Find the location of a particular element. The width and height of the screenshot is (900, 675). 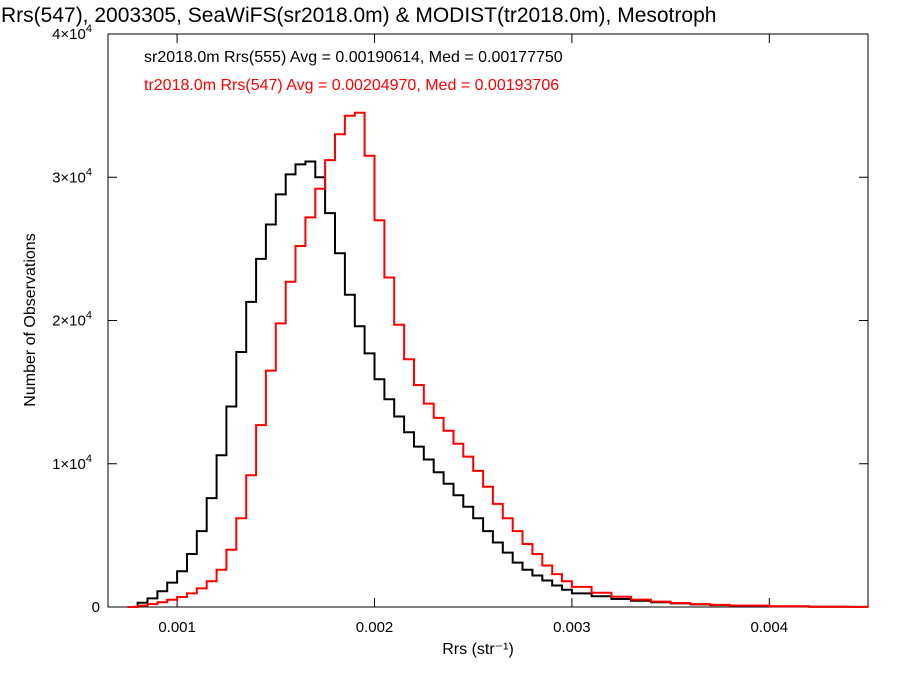

x-axis-label: Rrs (str⁻¹) is located at coordinates (478, 649).